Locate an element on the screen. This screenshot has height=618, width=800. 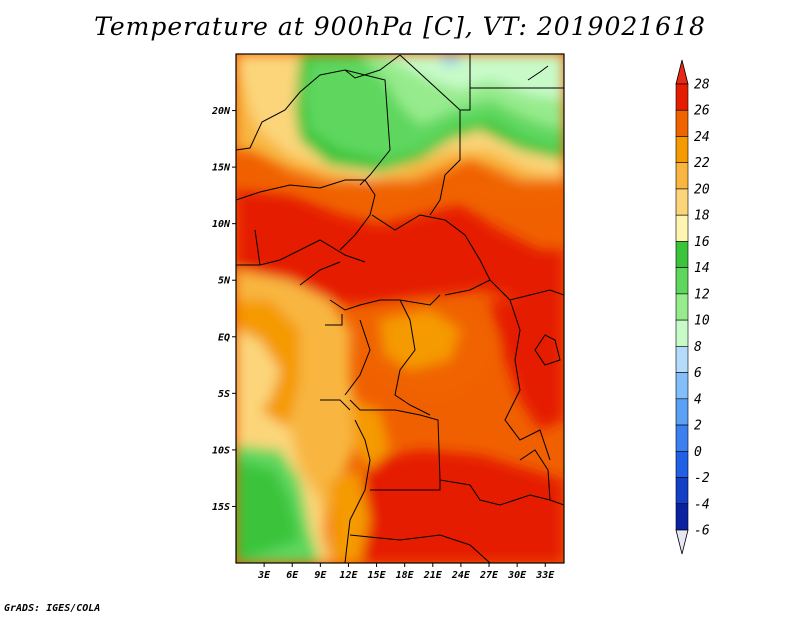
lat-tick-label: 10N is located at coordinates (221, 224).